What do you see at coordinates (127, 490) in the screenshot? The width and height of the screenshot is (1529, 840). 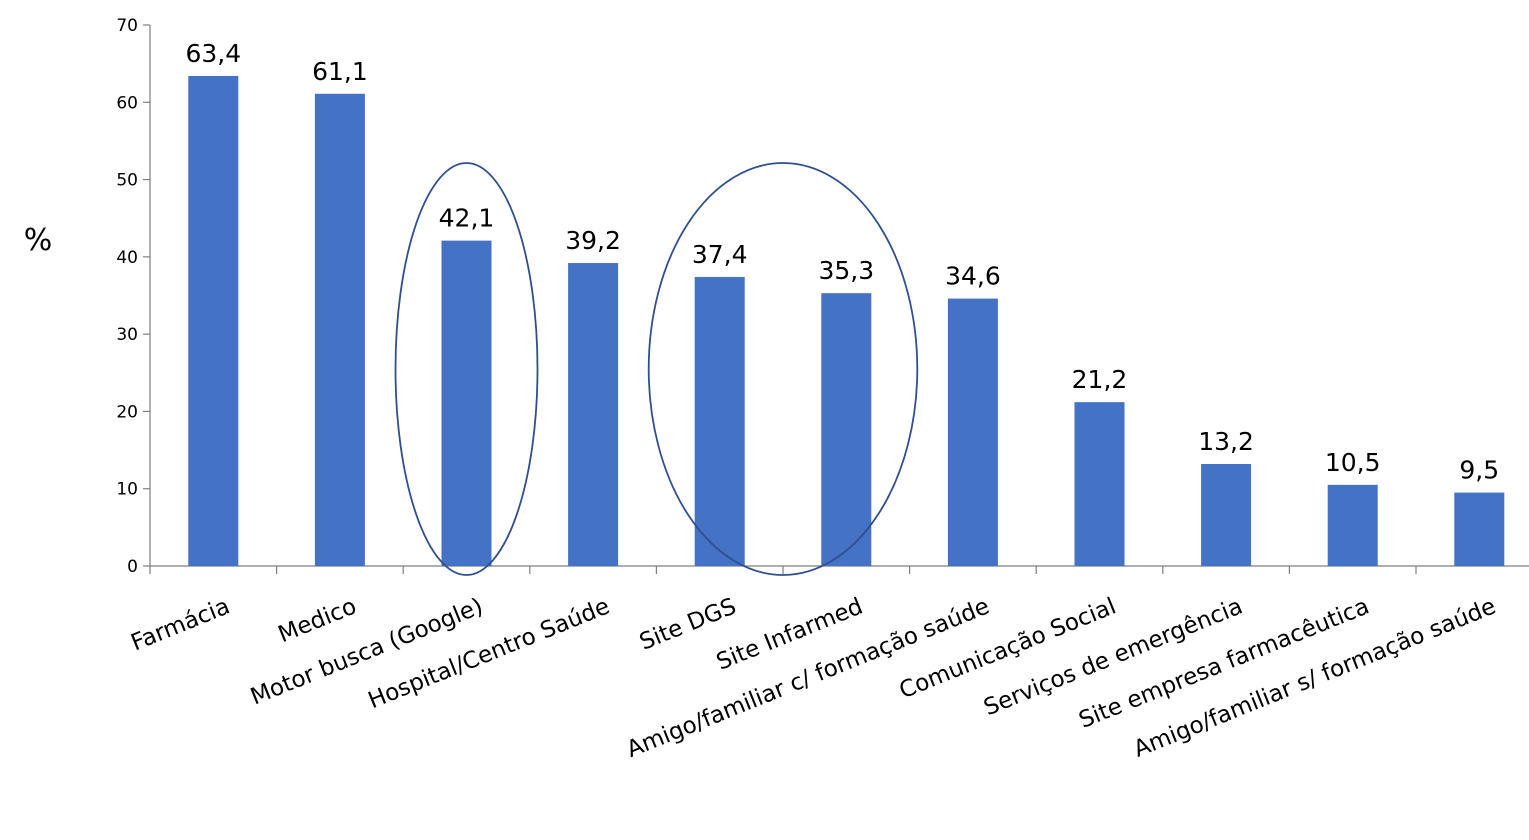 I see `y-tick-label: 10` at bounding box center [127, 490].